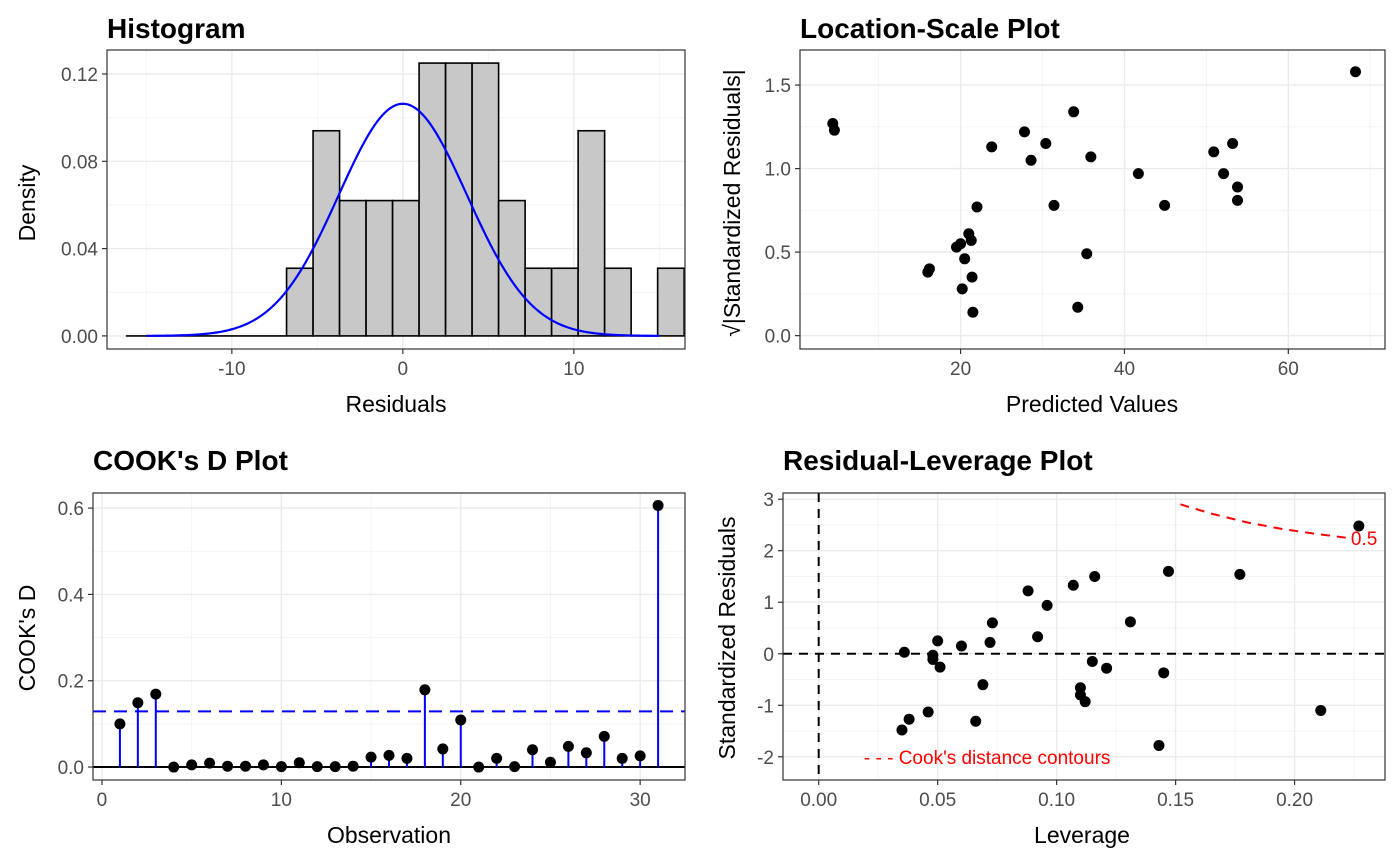  Describe the element at coordinates (938, 460) in the screenshot. I see `residual-leverage-title: Residual-Leverage Plot` at that location.